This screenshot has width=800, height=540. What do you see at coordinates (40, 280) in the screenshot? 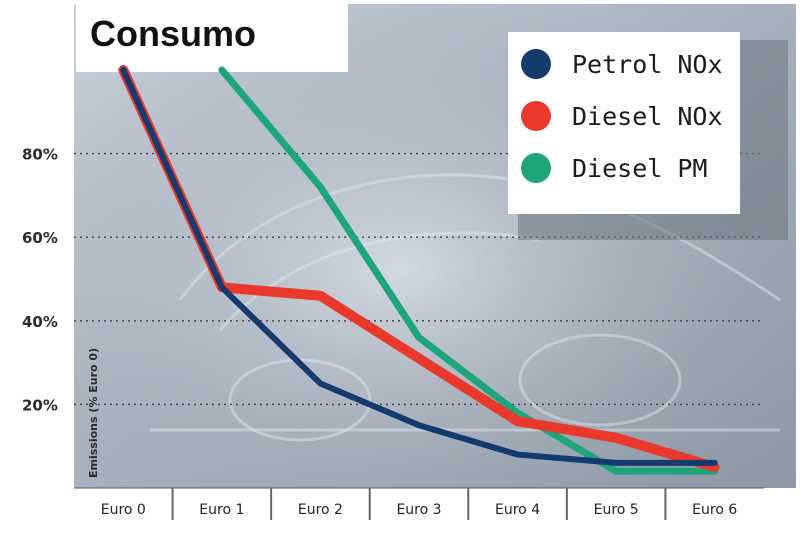
I see `y-tick-labels: 20% 40% 60% 80%` at bounding box center [40, 280].